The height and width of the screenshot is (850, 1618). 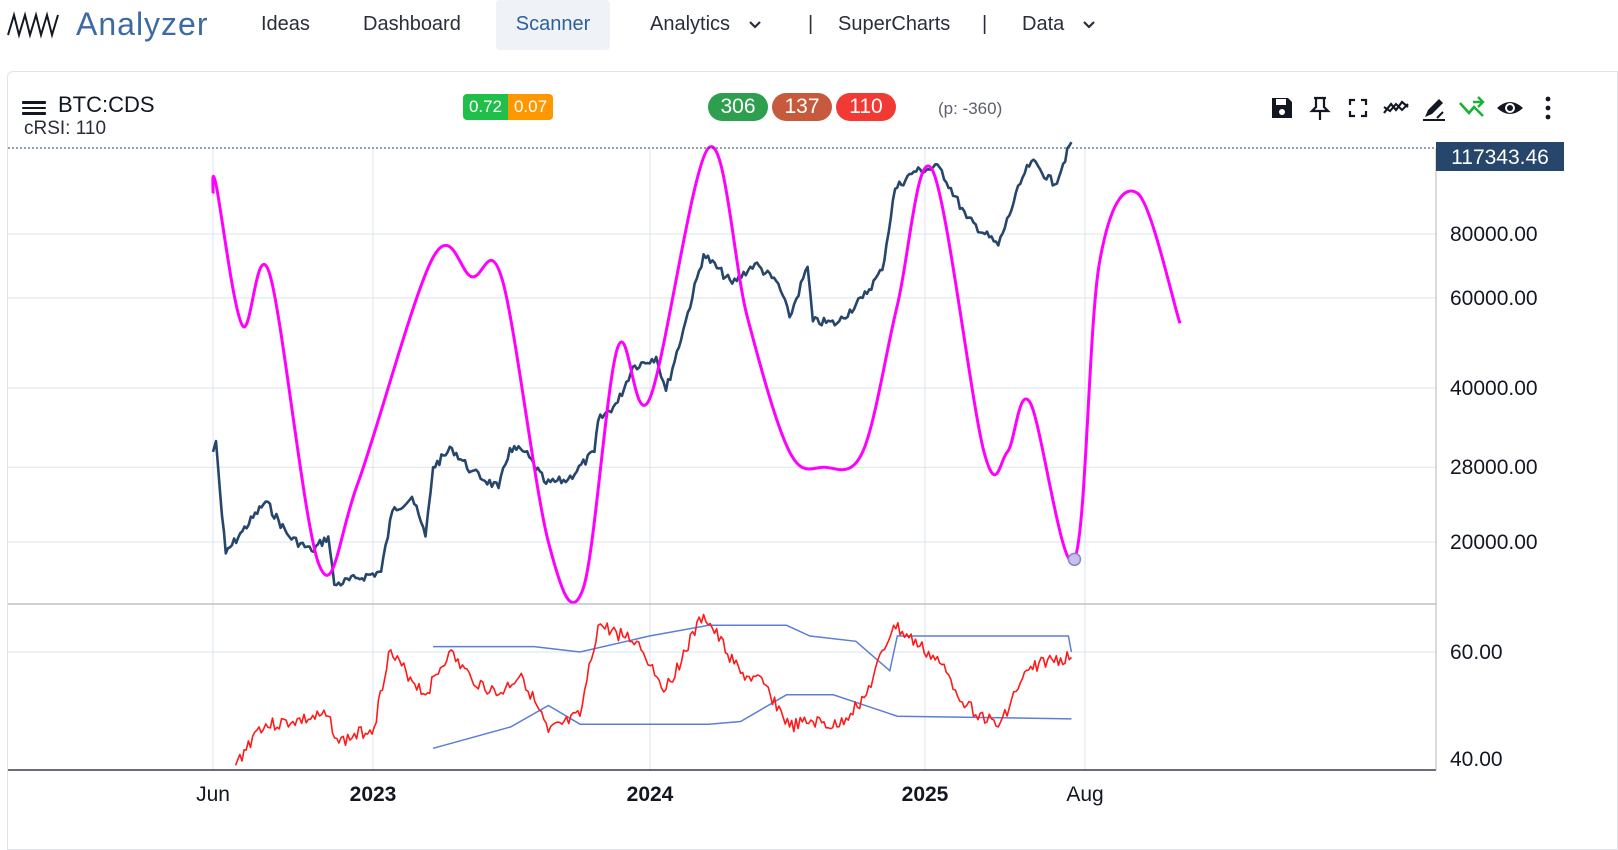 I want to click on nav-supercharts: SuperCharts, so click(x=894, y=24).